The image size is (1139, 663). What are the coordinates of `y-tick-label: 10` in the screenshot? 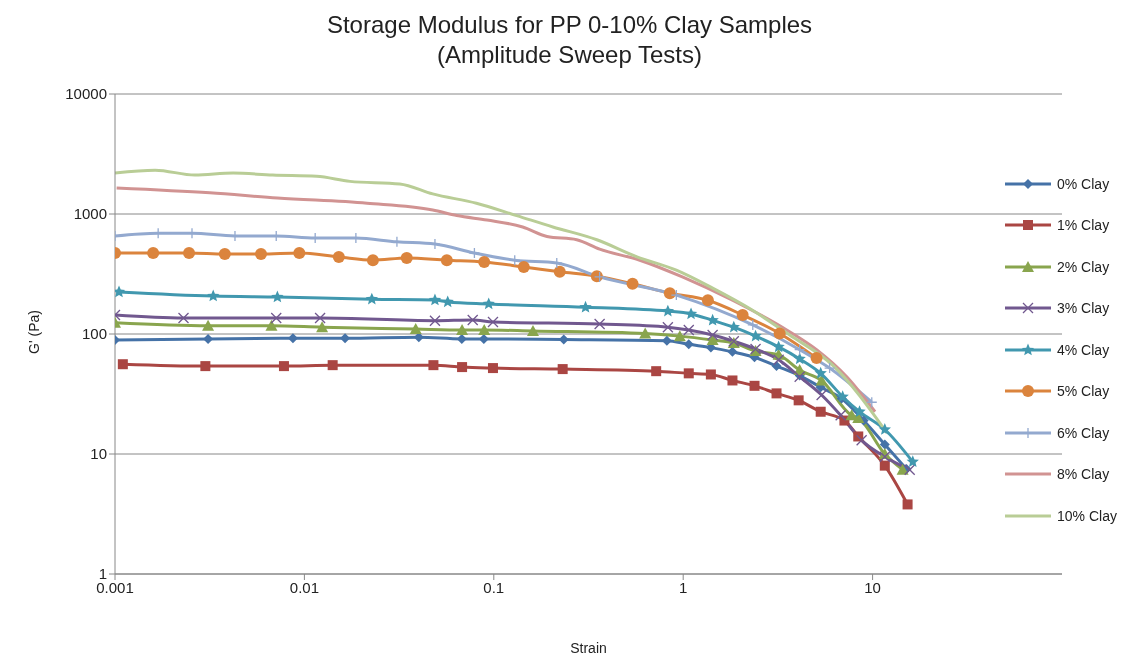 It's located at (98, 454).